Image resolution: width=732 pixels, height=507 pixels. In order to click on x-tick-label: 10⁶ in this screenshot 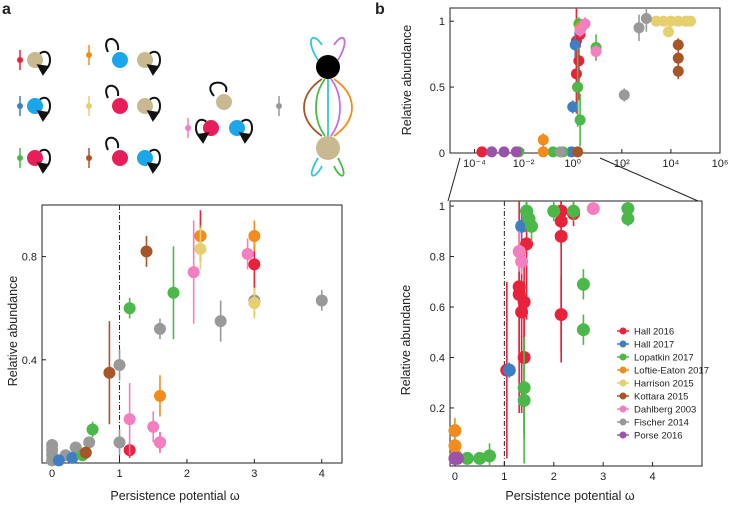, I will do `click(720, 164)`.